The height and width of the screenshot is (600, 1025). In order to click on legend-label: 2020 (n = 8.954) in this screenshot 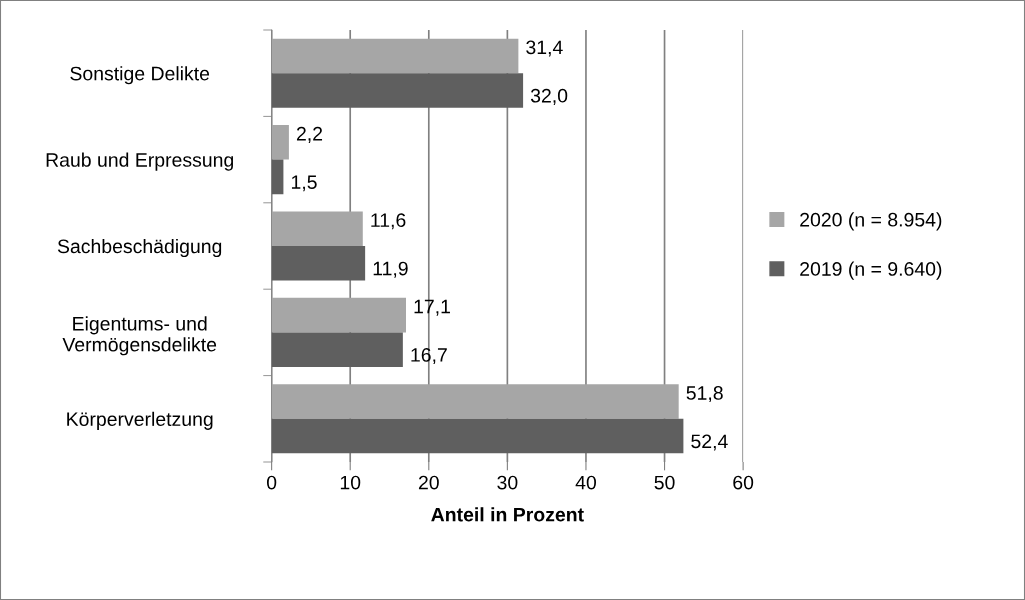, I will do `click(871, 221)`.